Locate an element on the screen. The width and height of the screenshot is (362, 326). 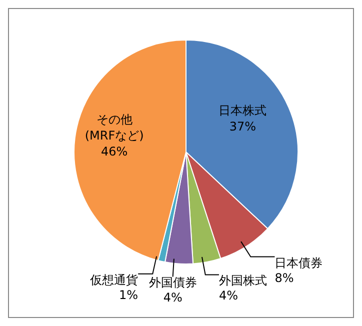
data-label: 37% is located at coordinates (242, 127).